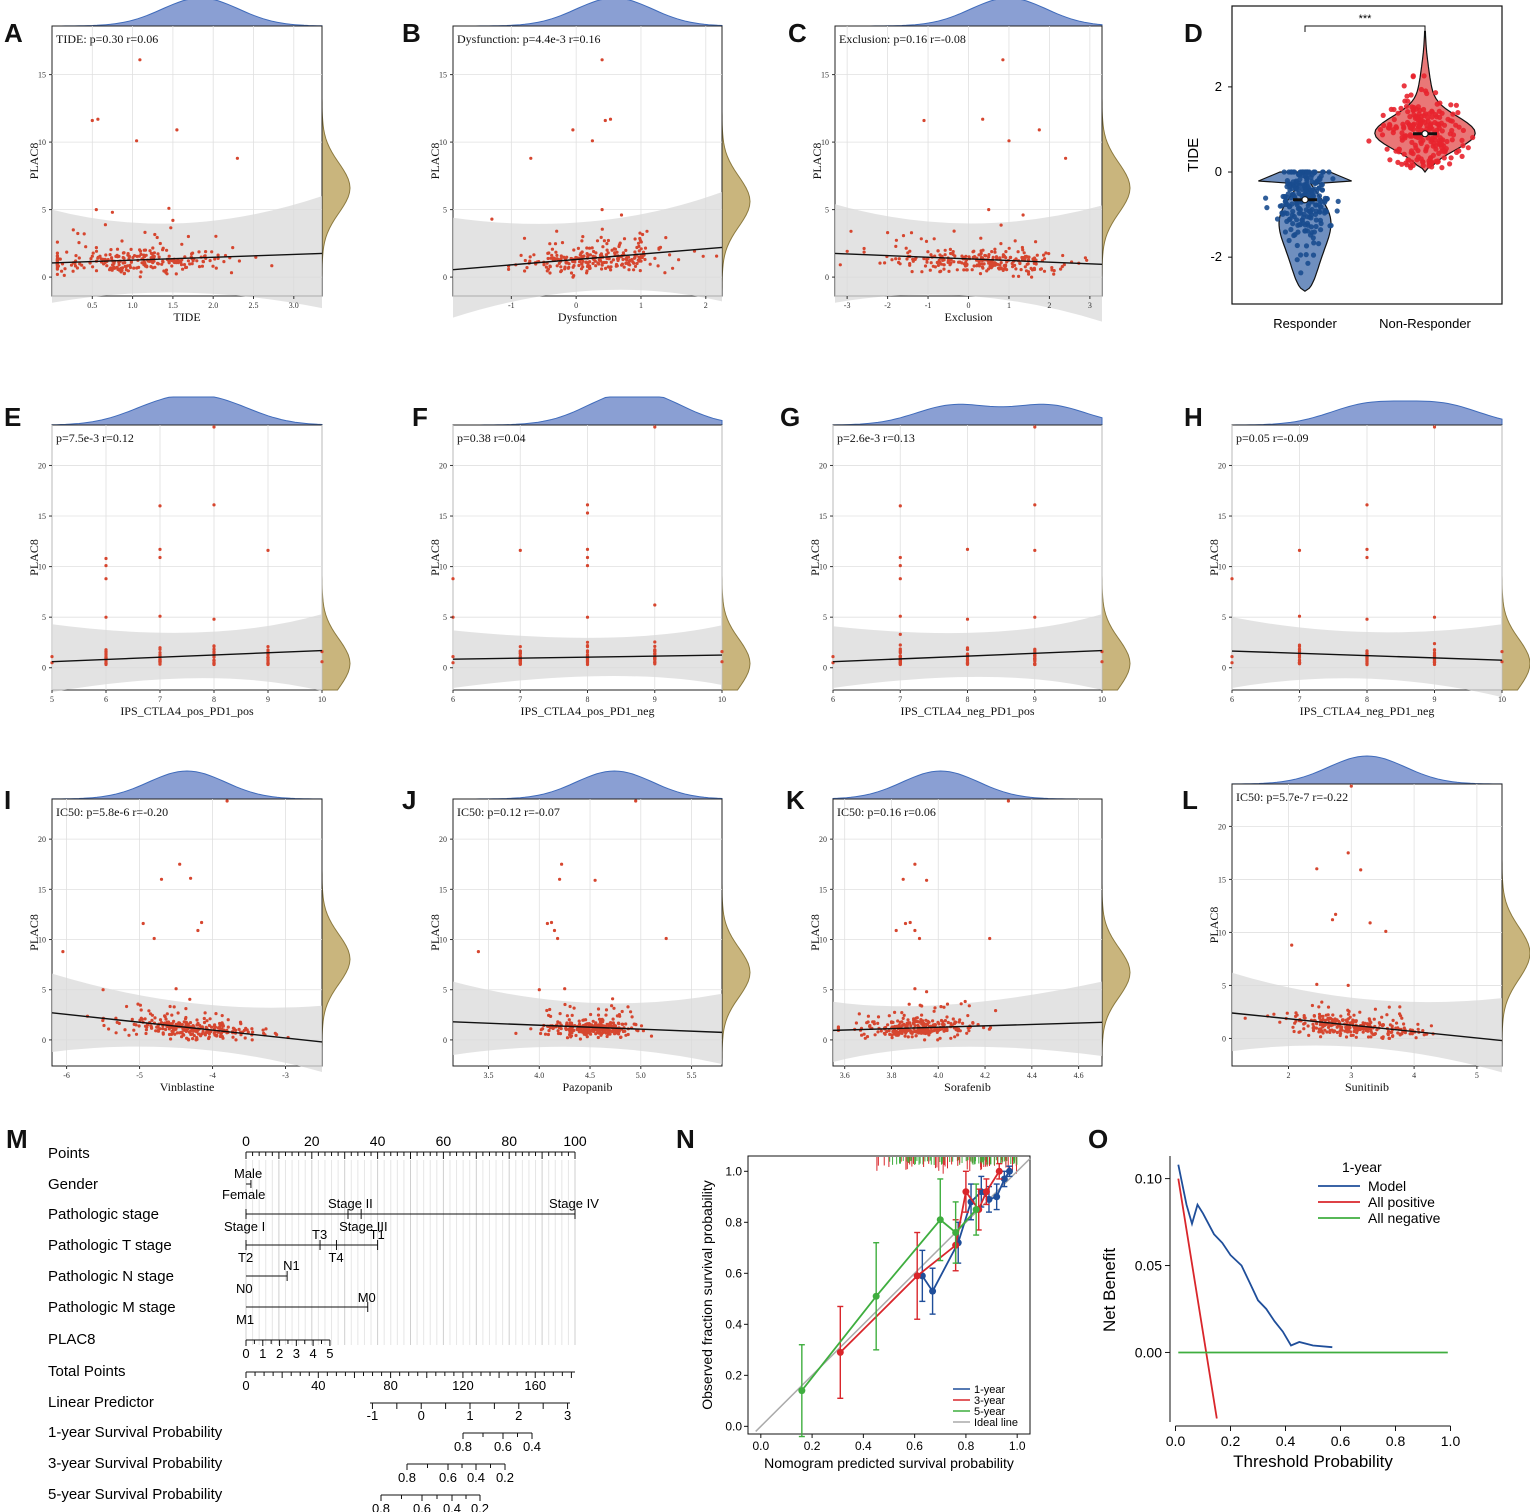 This screenshot has width=1530, height=1512. Describe the element at coordinates (587, 549) in the screenshot. I see `data-point-F` at that location.